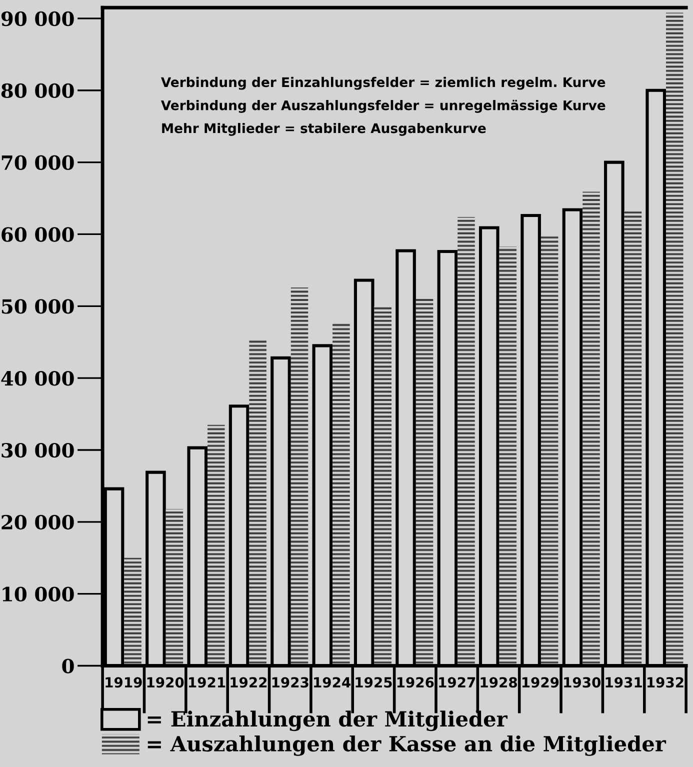  Describe the element at coordinates (38, 306) in the screenshot. I see `y-tick-label: 50 000` at that location.